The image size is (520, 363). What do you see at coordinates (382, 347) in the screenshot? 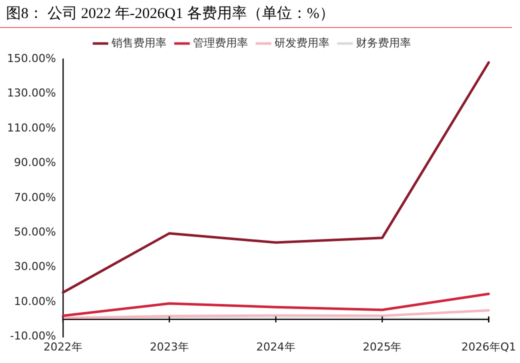
I see `x-tick-label: 2025年` at bounding box center [382, 347].